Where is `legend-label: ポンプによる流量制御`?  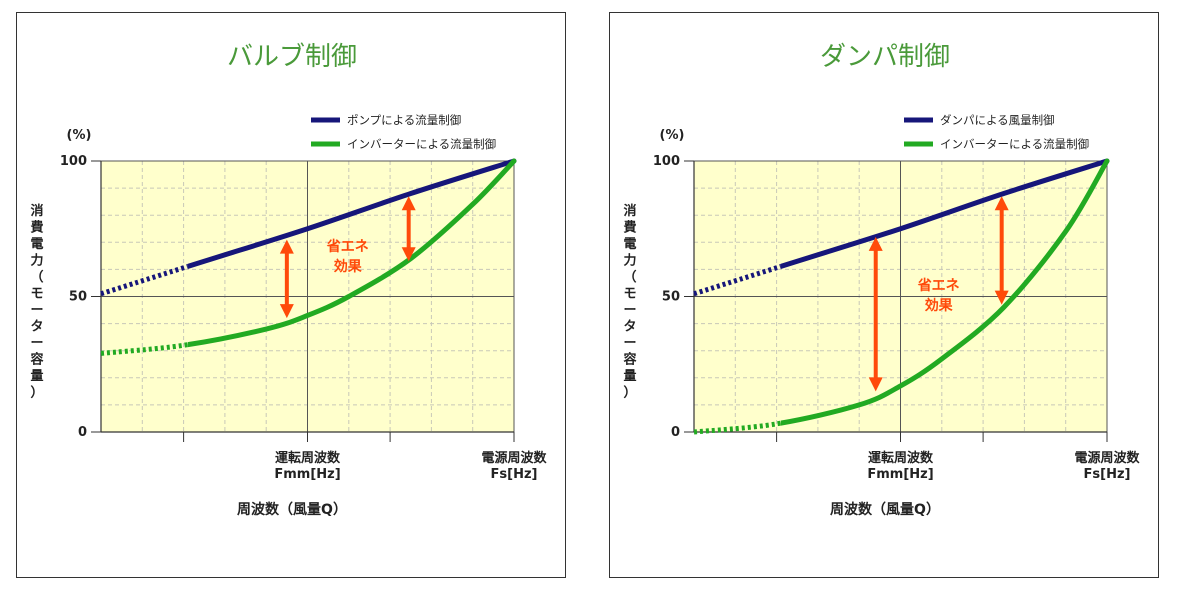
legend-label: ポンプによる流量制御 is located at coordinates (404, 120).